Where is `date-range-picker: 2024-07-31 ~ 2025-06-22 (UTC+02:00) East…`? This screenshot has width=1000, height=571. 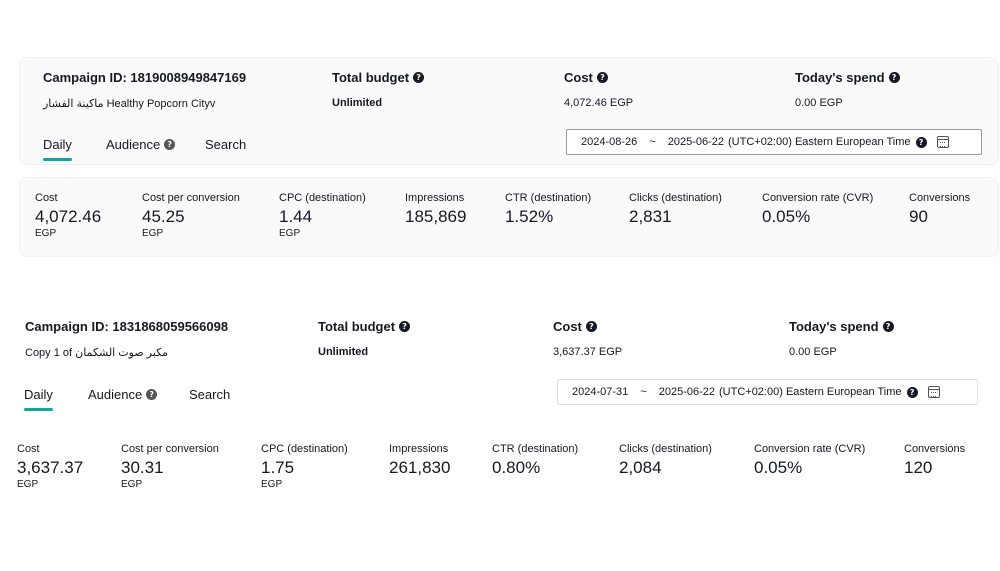 date-range-picker: 2024-07-31 ~ 2025-06-22 (UTC+02:00) East… is located at coordinates (767, 392).